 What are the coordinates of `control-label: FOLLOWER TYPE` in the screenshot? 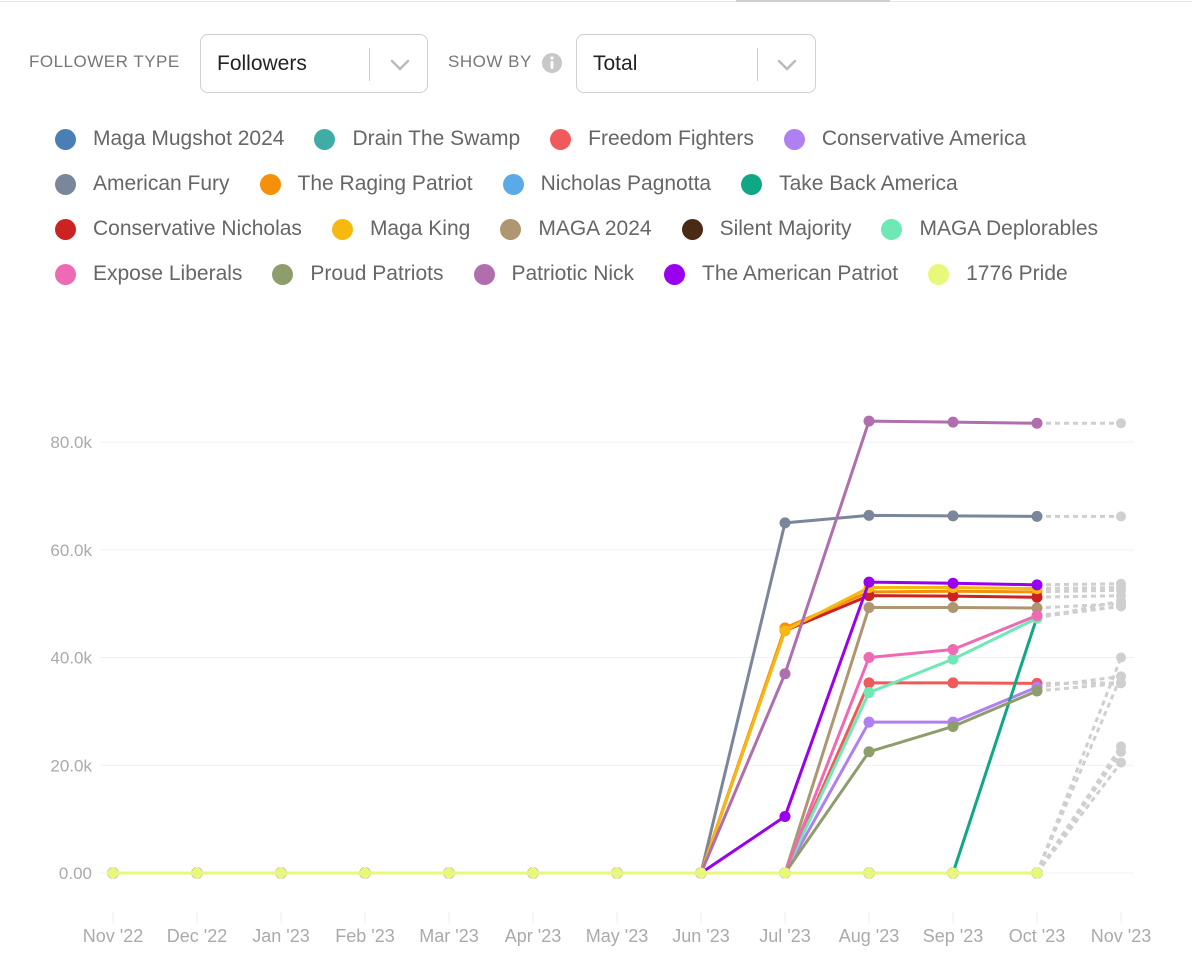 It's located at (104, 61).